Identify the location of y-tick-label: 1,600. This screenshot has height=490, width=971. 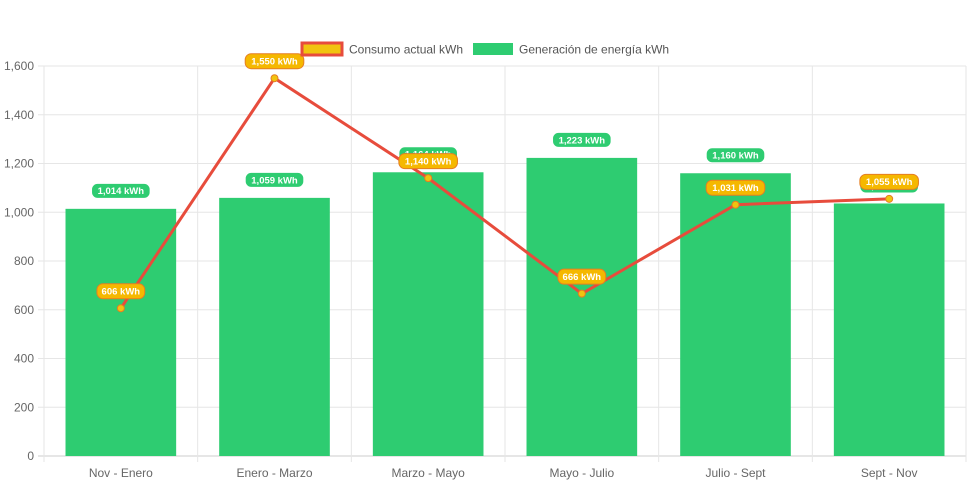
(19, 66).